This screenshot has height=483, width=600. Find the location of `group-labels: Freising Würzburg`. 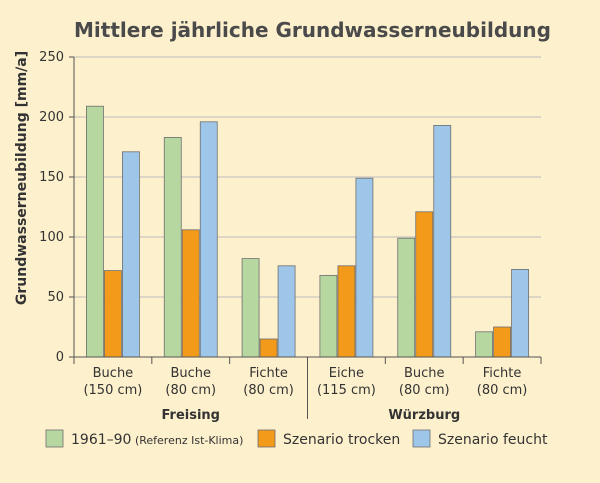

group-labels: Freising Würzburg is located at coordinates (311, 390).